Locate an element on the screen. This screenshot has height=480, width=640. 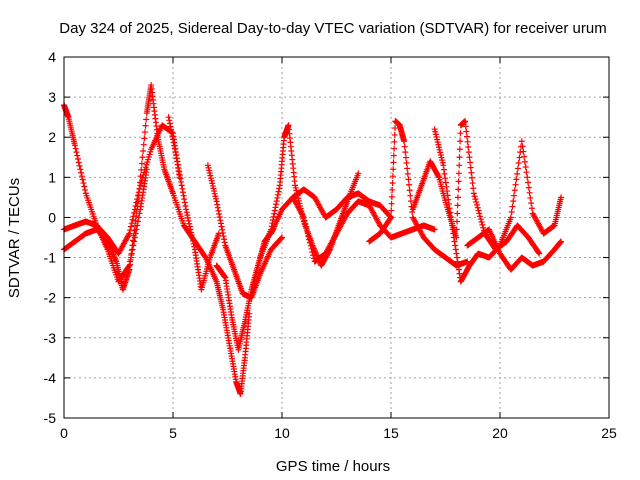
x-tick-label: 15 is located at coordinates (391, 433).